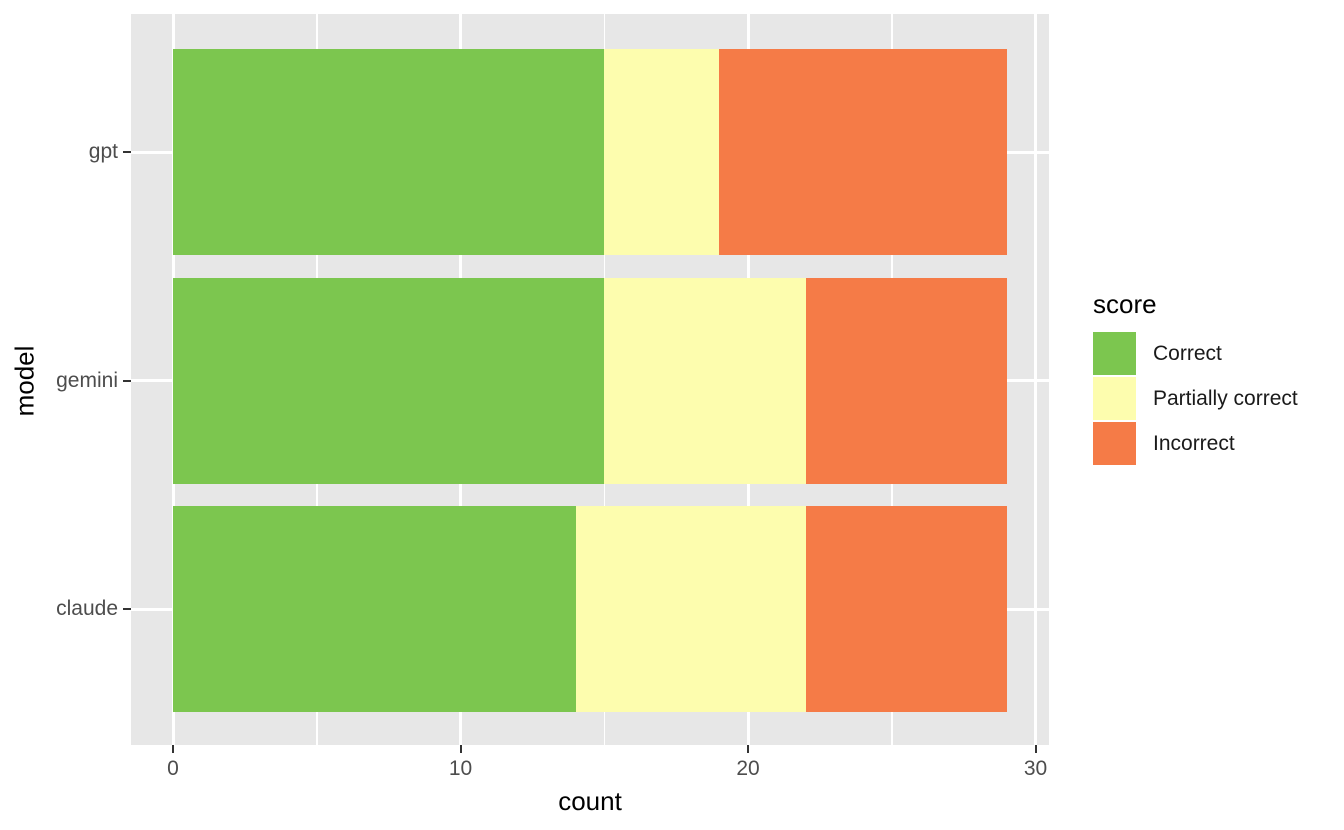  What do you see at coordinates (1225, 398) in the screenshot?
I see `legend-item-label: Partially correct` at bounding box center [1225, 398].